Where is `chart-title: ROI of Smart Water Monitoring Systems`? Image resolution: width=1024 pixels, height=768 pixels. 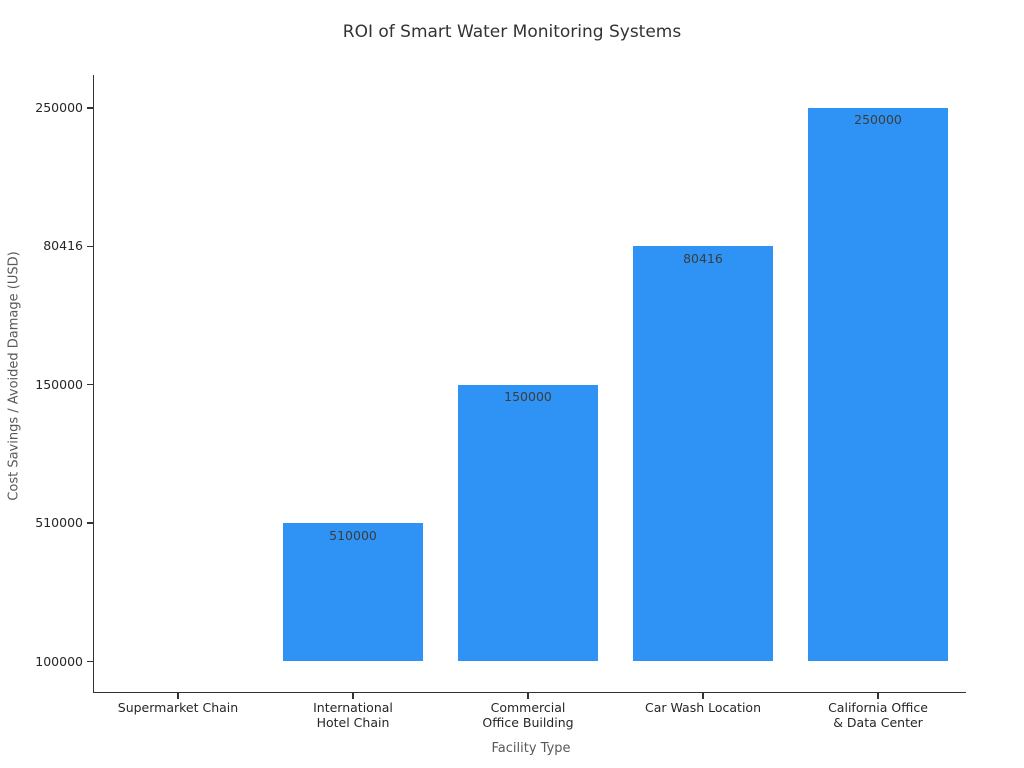 chart-title: ROI of Smart Water Monitoring Systems is located at coordinates (512, 32).